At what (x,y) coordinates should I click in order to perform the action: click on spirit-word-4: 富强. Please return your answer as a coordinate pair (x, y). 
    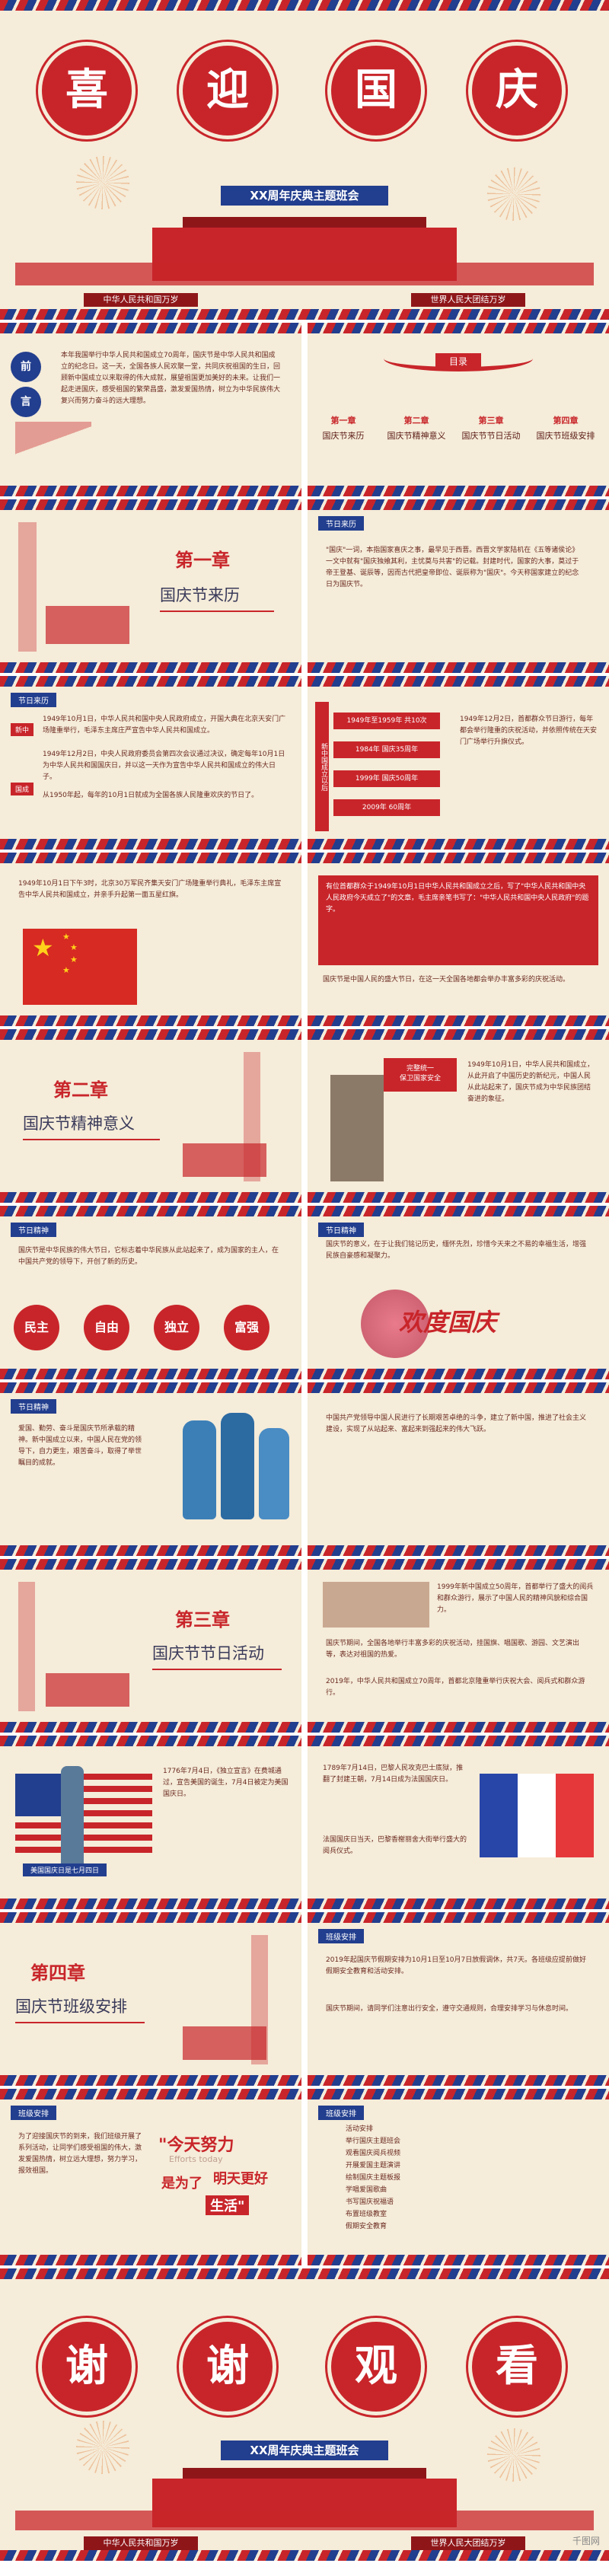
    Looking at the image, I should click on (246, 1327).